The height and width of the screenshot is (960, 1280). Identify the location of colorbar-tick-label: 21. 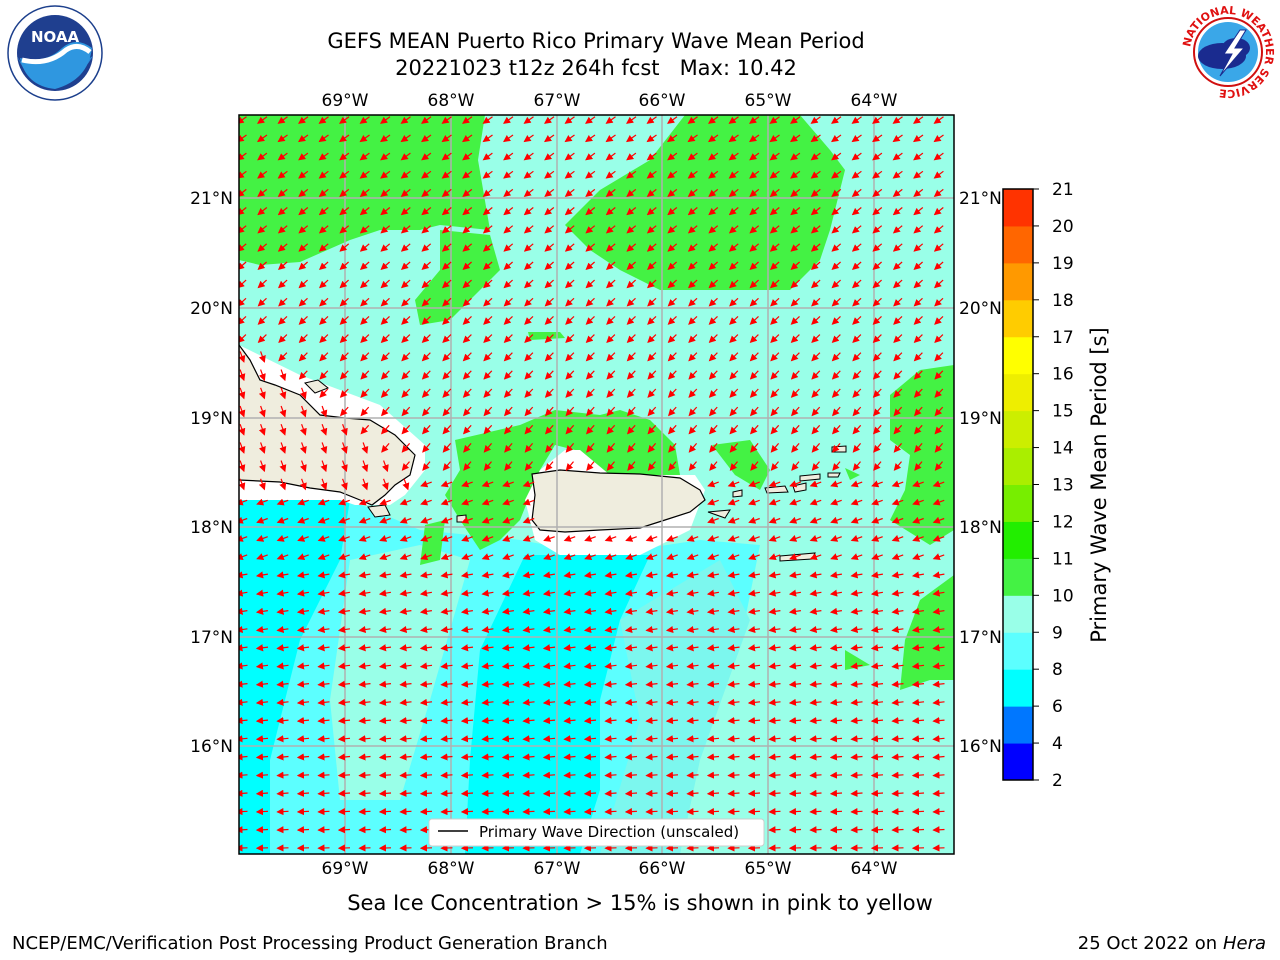
(1063, 190).